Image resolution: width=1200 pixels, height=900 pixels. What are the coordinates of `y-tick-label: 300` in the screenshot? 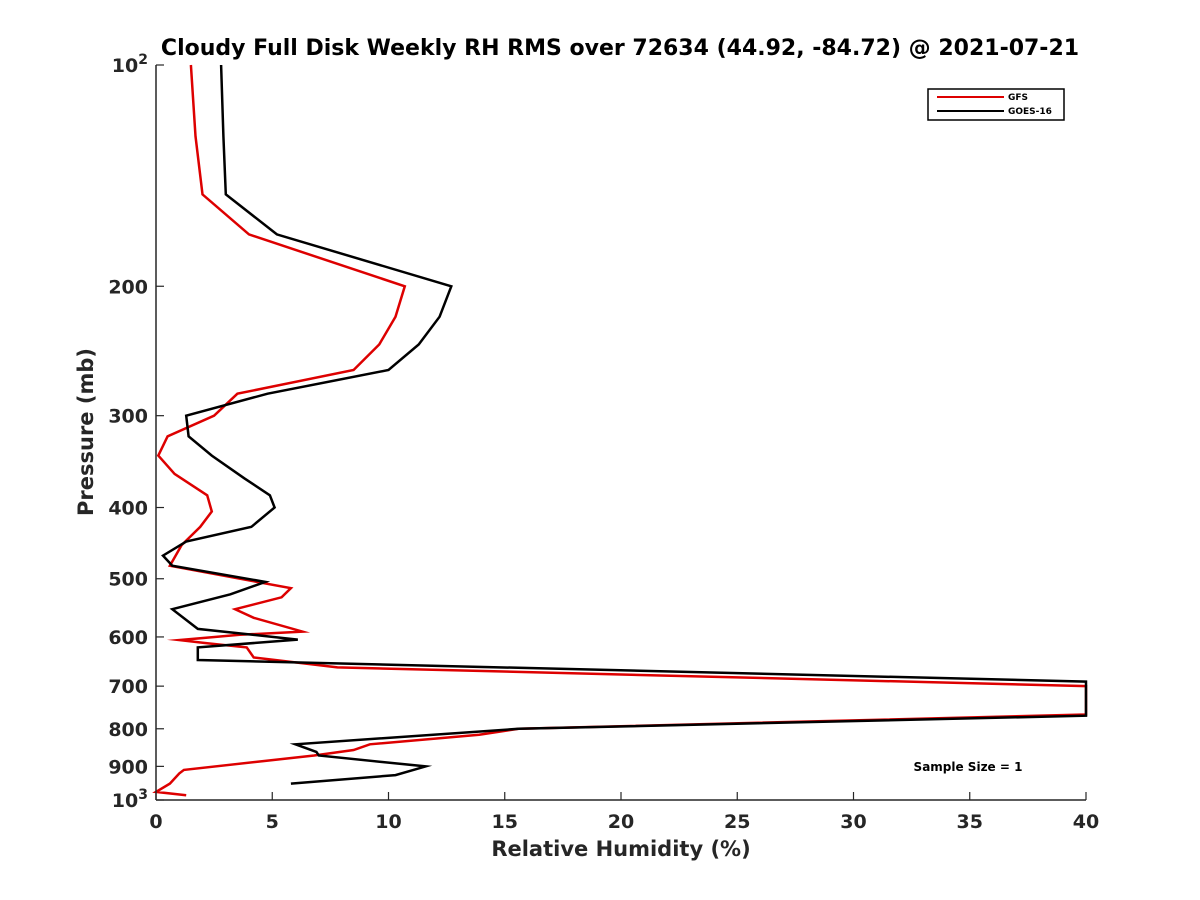 It's located at (128, 417).